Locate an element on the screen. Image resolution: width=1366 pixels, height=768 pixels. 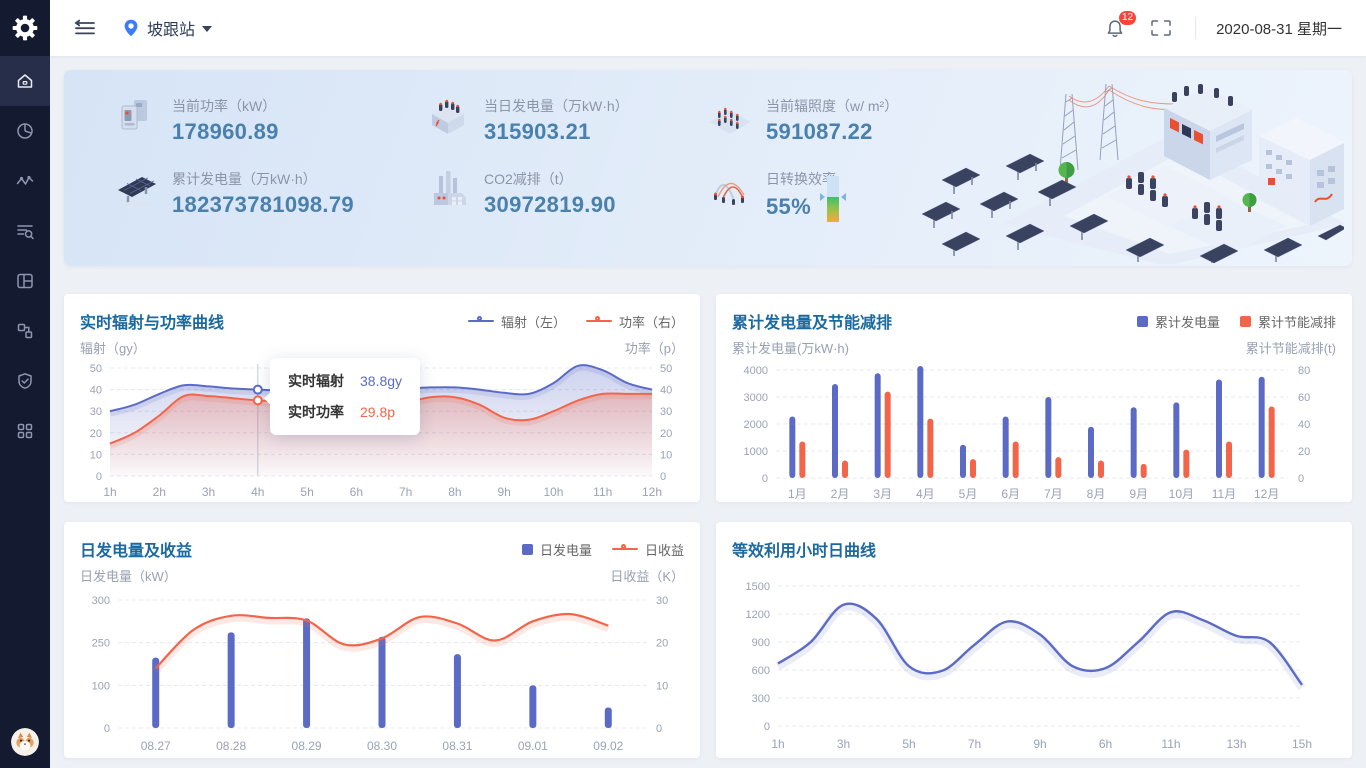
shield-check-icon is located at coordinates (25, 381).